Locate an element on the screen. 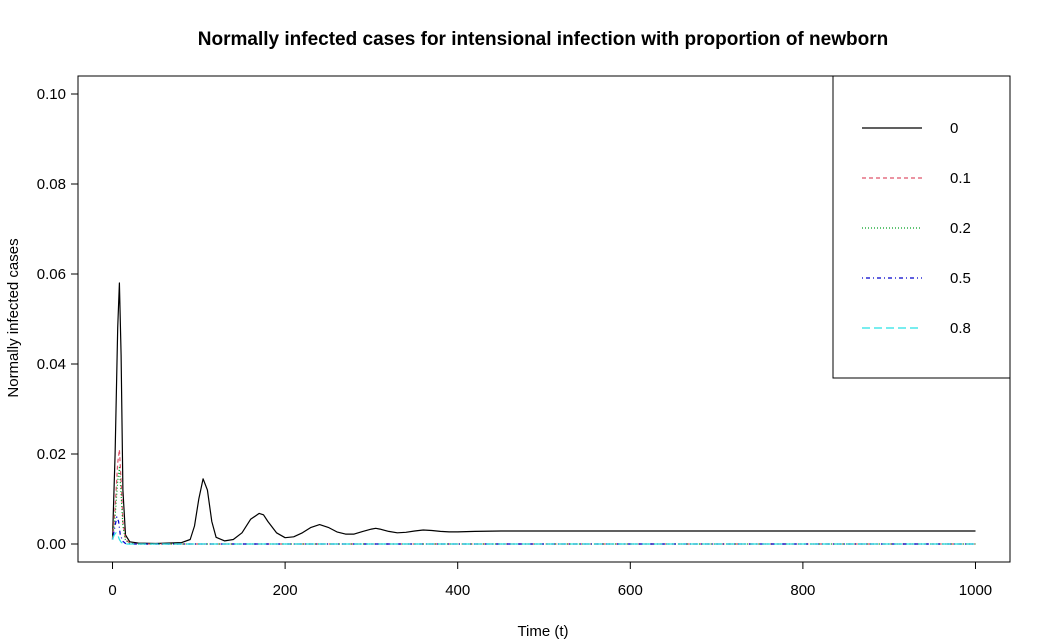  legend-label: 0 is located at coordinates (954, 128).